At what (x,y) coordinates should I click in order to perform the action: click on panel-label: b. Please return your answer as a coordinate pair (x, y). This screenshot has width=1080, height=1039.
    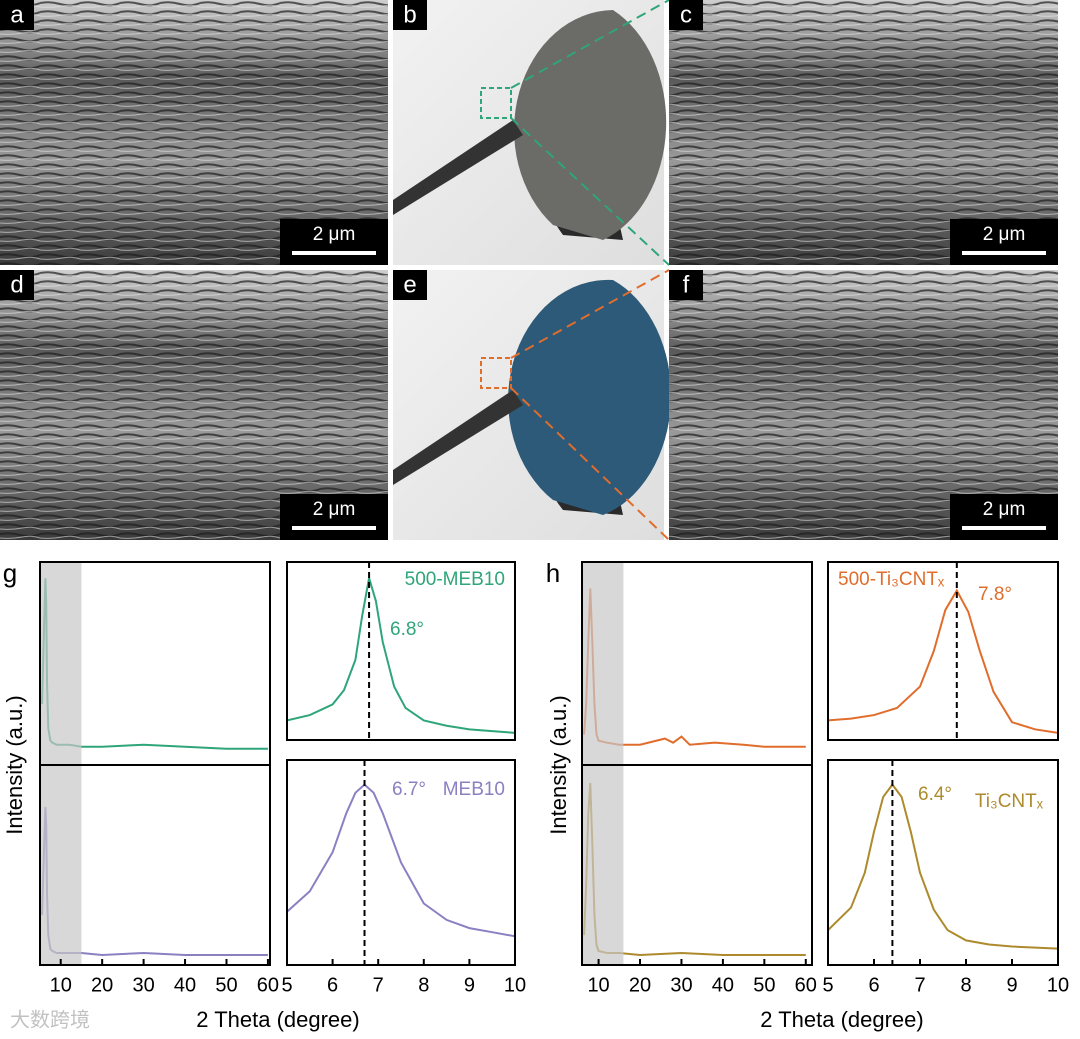
    Looking at the image, I should click on (409, 14).